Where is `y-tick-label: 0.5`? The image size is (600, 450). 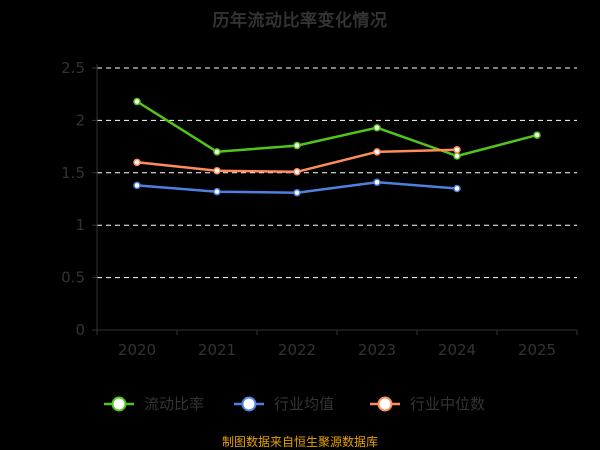
y-tick-label: 0.5 is located at coordinates (73, 278).